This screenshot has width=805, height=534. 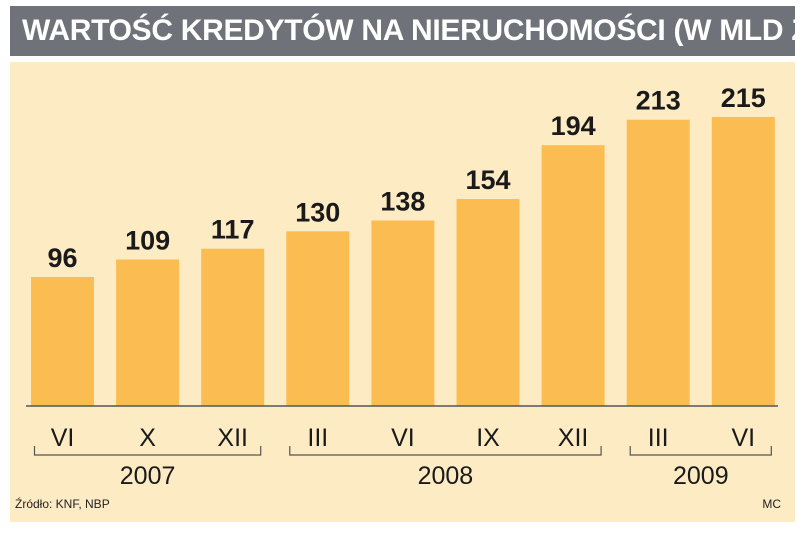 I want to click on data-label-8: 215, so click(x=743, y=98).